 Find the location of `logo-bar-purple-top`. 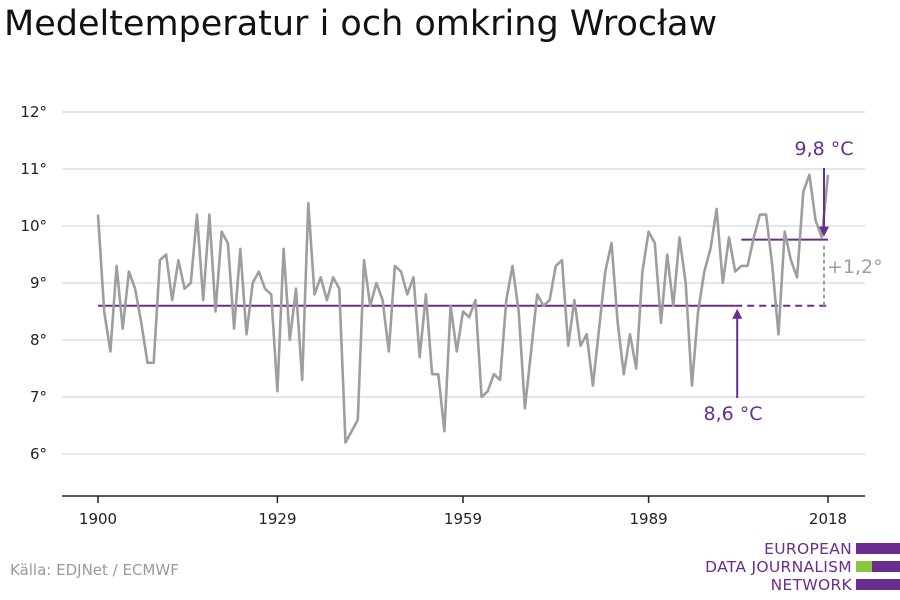

logo-bar-purple-top is located at coordinates (878, 548).